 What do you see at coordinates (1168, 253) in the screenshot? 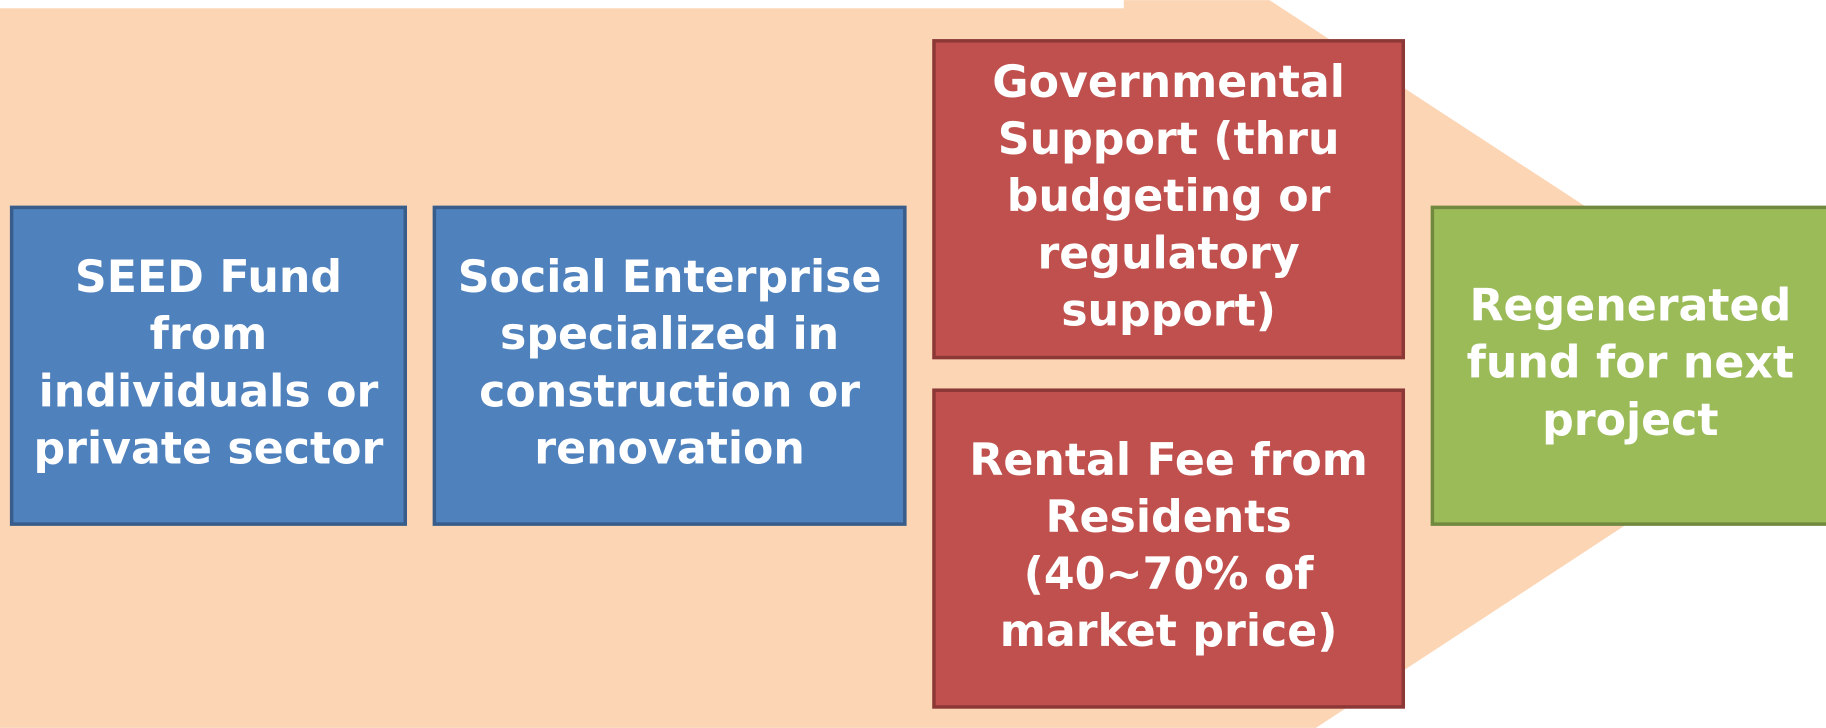
I see `box-label: regulatory` at bounding box center [1168, 253].